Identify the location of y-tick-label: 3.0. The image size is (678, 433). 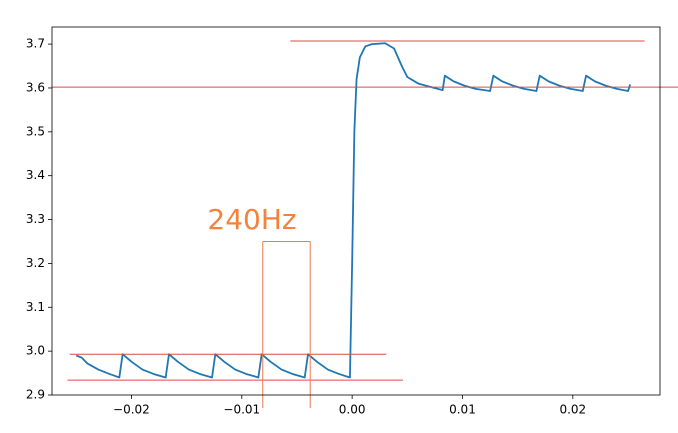
(35, 351).